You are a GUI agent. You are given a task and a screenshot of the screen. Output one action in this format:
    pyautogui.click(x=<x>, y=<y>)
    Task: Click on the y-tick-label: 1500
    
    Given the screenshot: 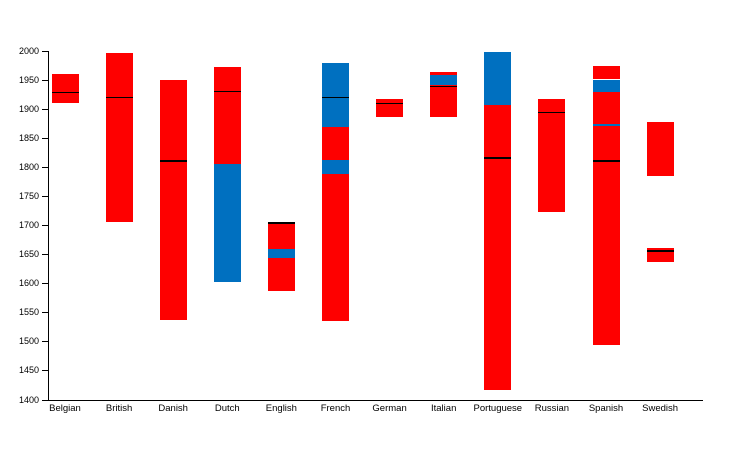 What is the action you would take?
    pyautogui.click(x=28, y=341)
    